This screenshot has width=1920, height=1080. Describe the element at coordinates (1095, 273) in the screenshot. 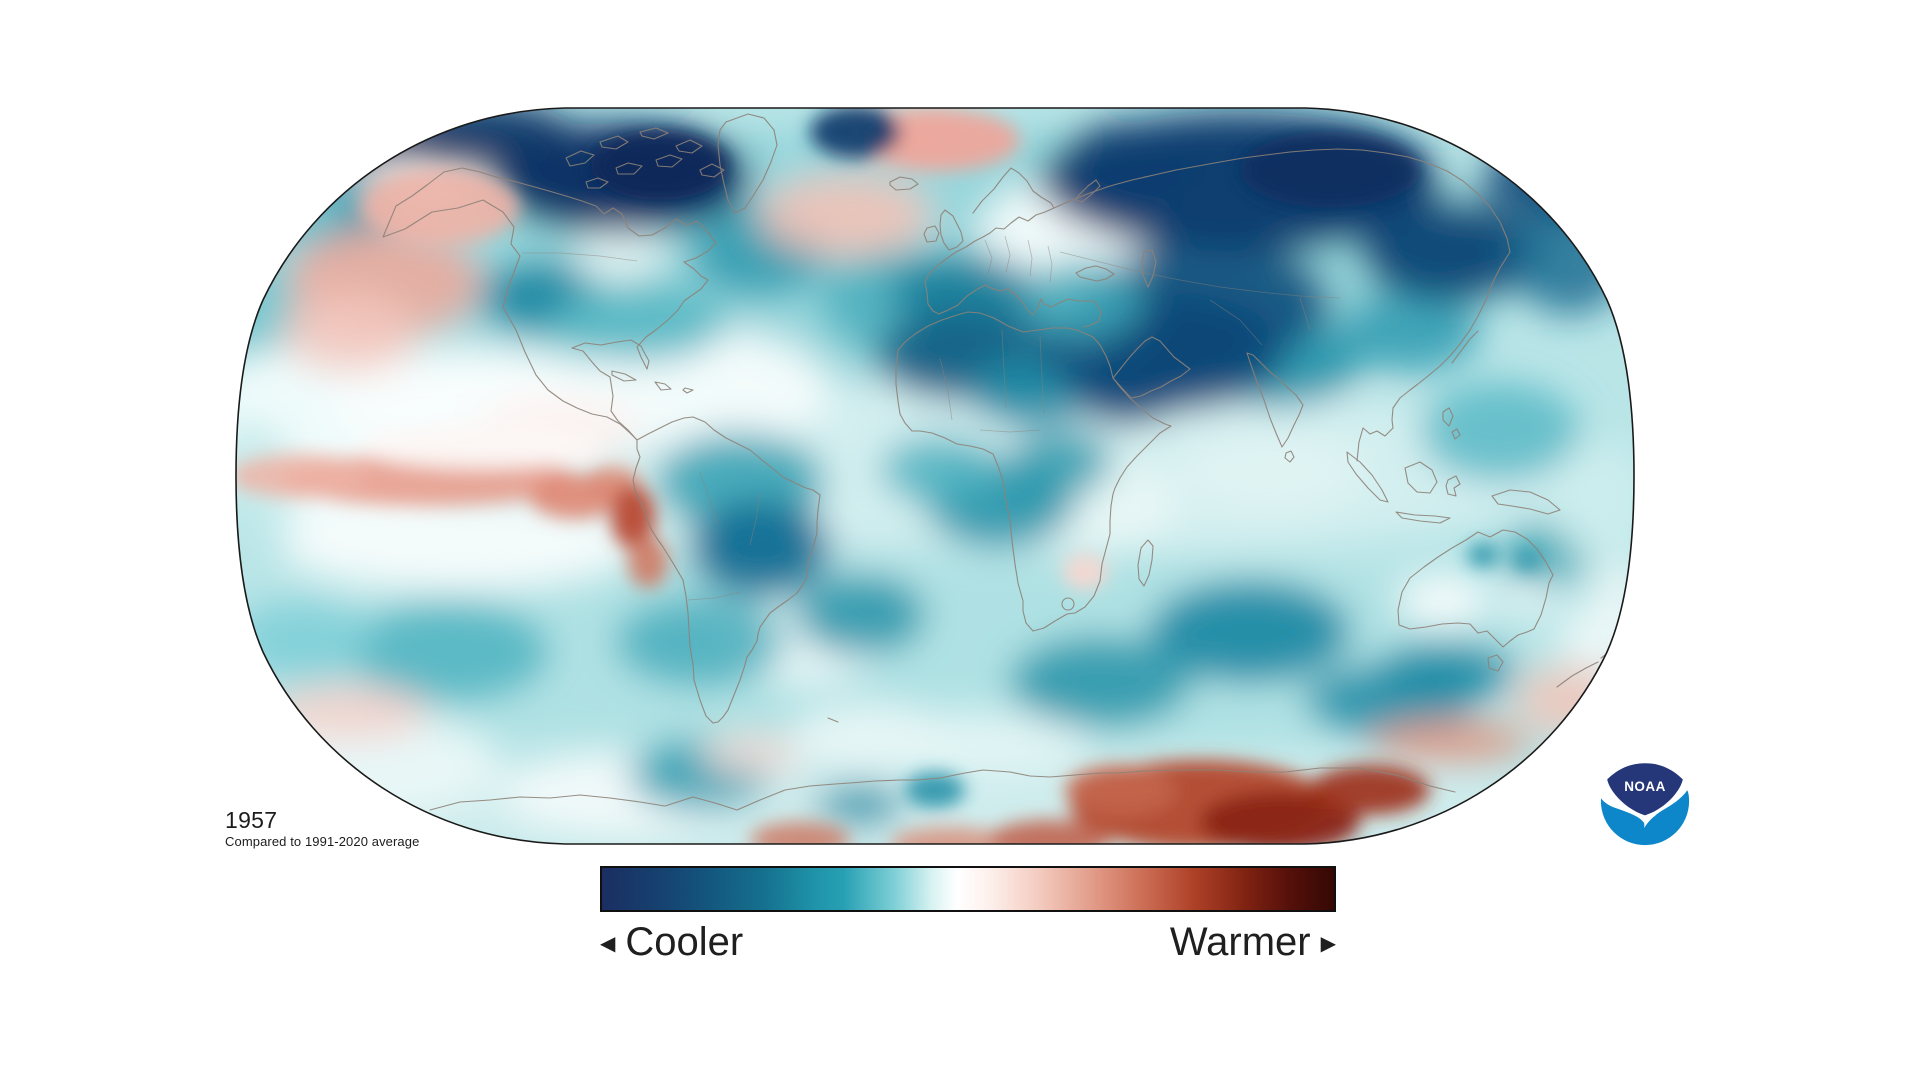

I see `coast-black-sea` at that location.